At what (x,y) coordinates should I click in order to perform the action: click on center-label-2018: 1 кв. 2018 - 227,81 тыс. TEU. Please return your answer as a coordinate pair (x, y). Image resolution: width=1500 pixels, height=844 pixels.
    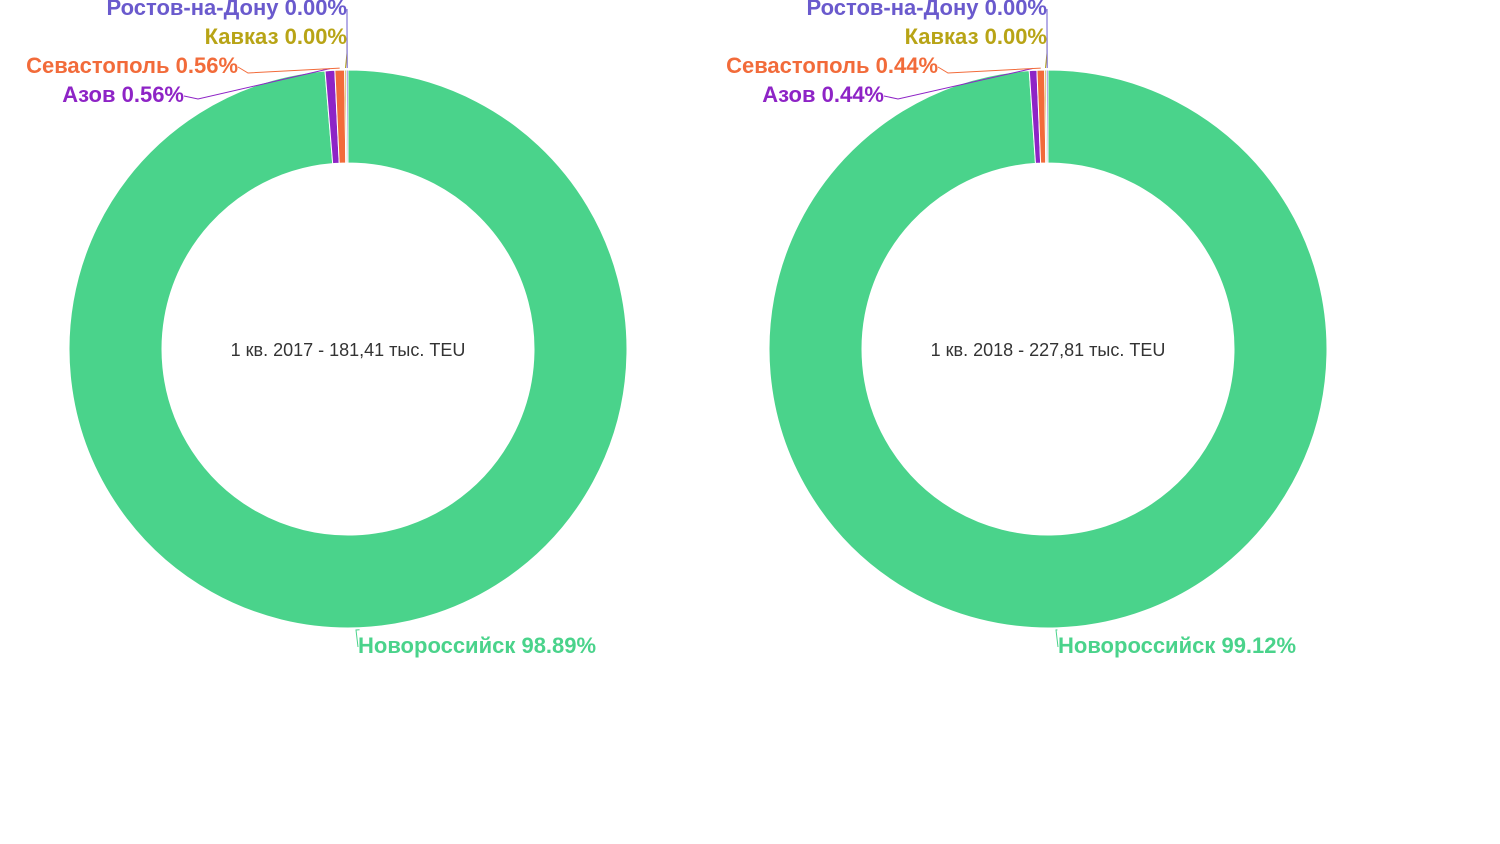
    Looking at the image, I should click on (1048, 350).